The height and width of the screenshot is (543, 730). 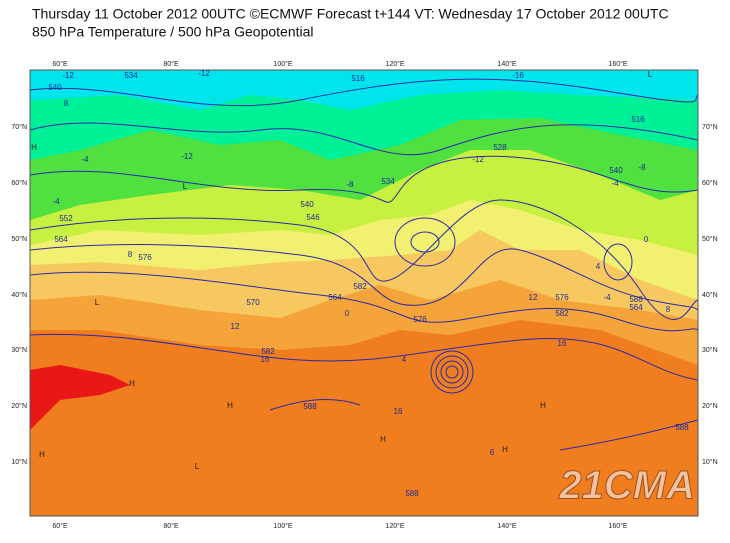 I want to click on contour-label: 552, so click(x=66, y=218).